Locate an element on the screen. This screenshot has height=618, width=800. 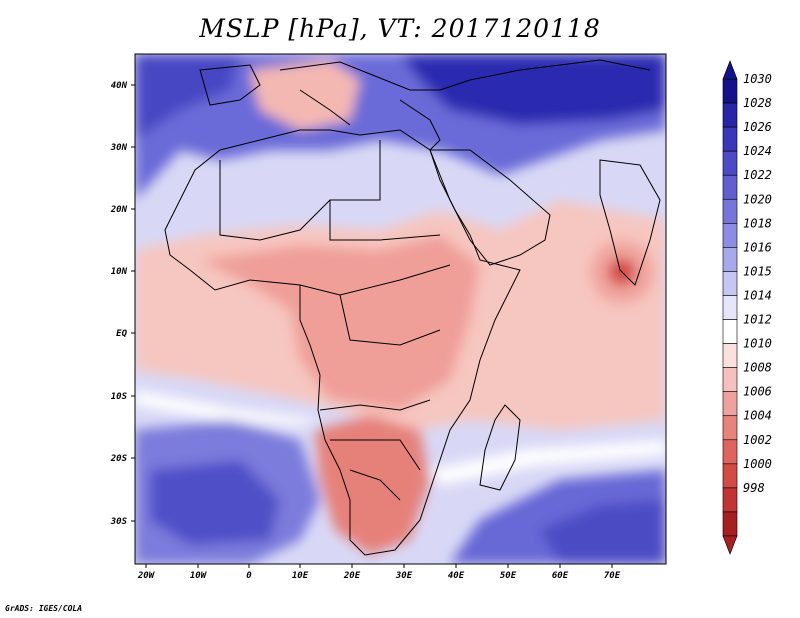
colorbar-label: 1024 is located at coordinates (757, 151).